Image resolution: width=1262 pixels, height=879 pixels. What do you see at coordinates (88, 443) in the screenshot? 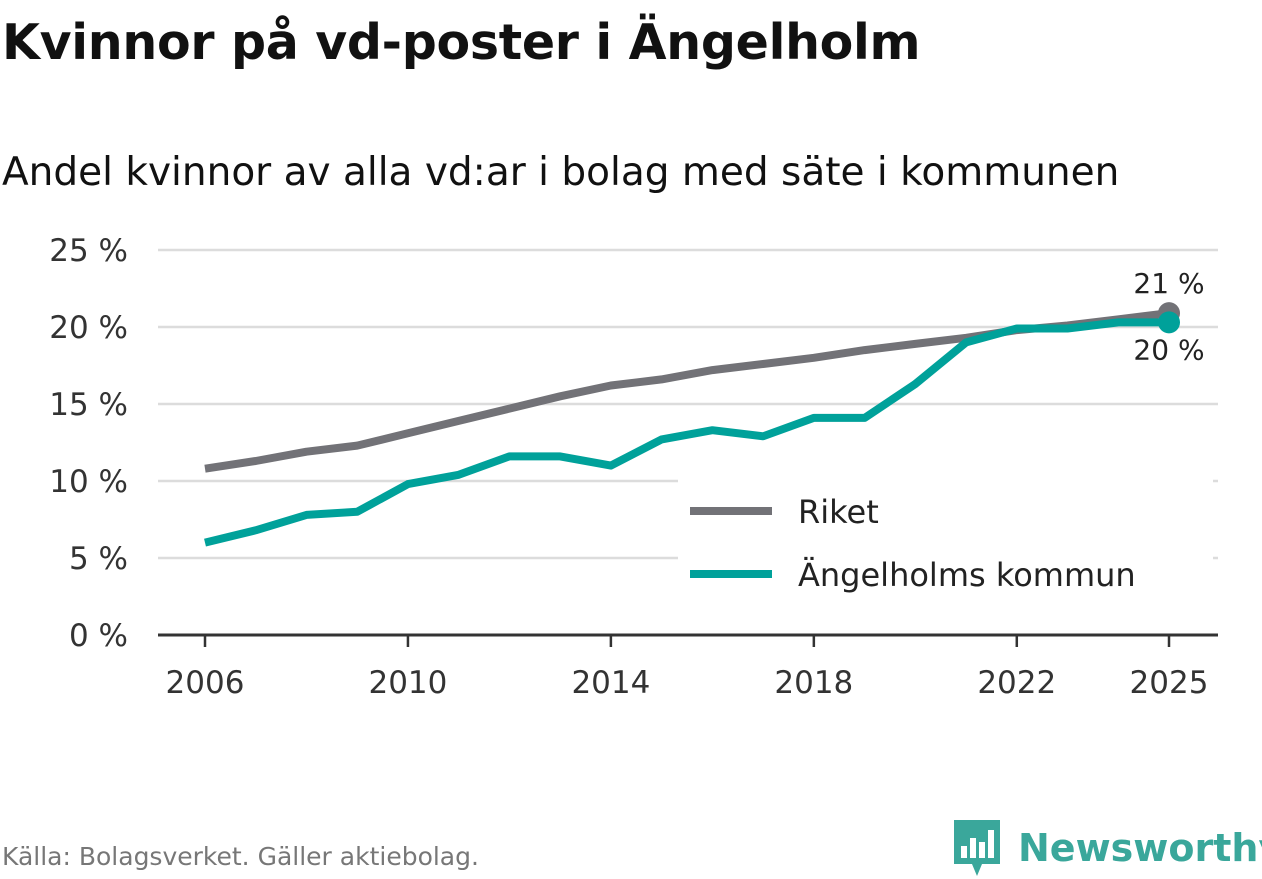
I see `y-axis-ticks: 0 % 5 % 10 % 15 % 20 % 25 %` at bounding box center [88, 443].